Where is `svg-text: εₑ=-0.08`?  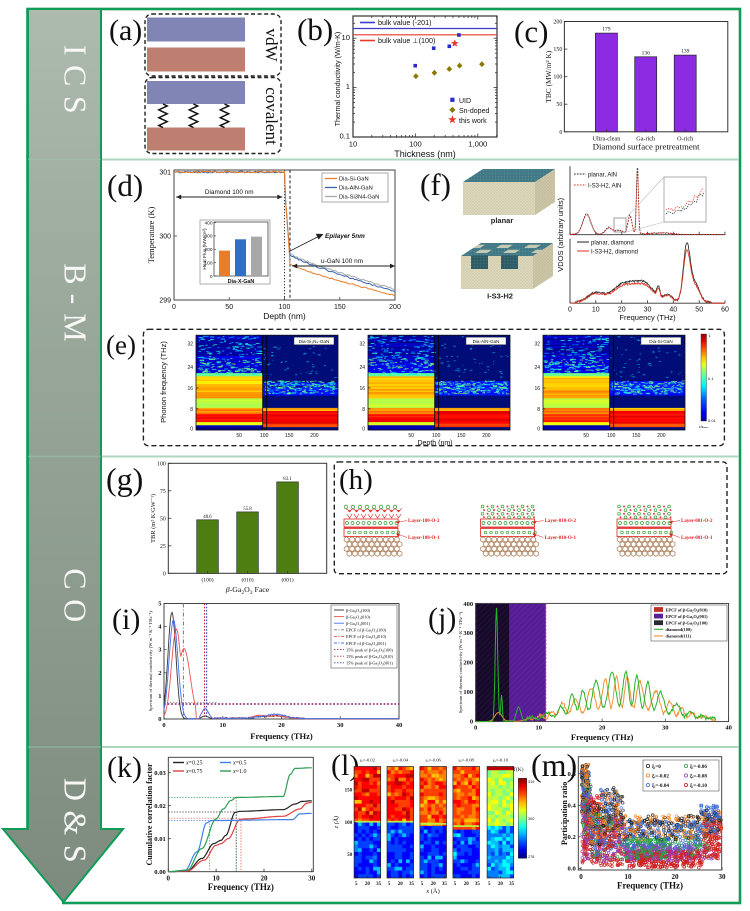
svg-text: εₑ=-0.08 is located at coordinates (467, 760).